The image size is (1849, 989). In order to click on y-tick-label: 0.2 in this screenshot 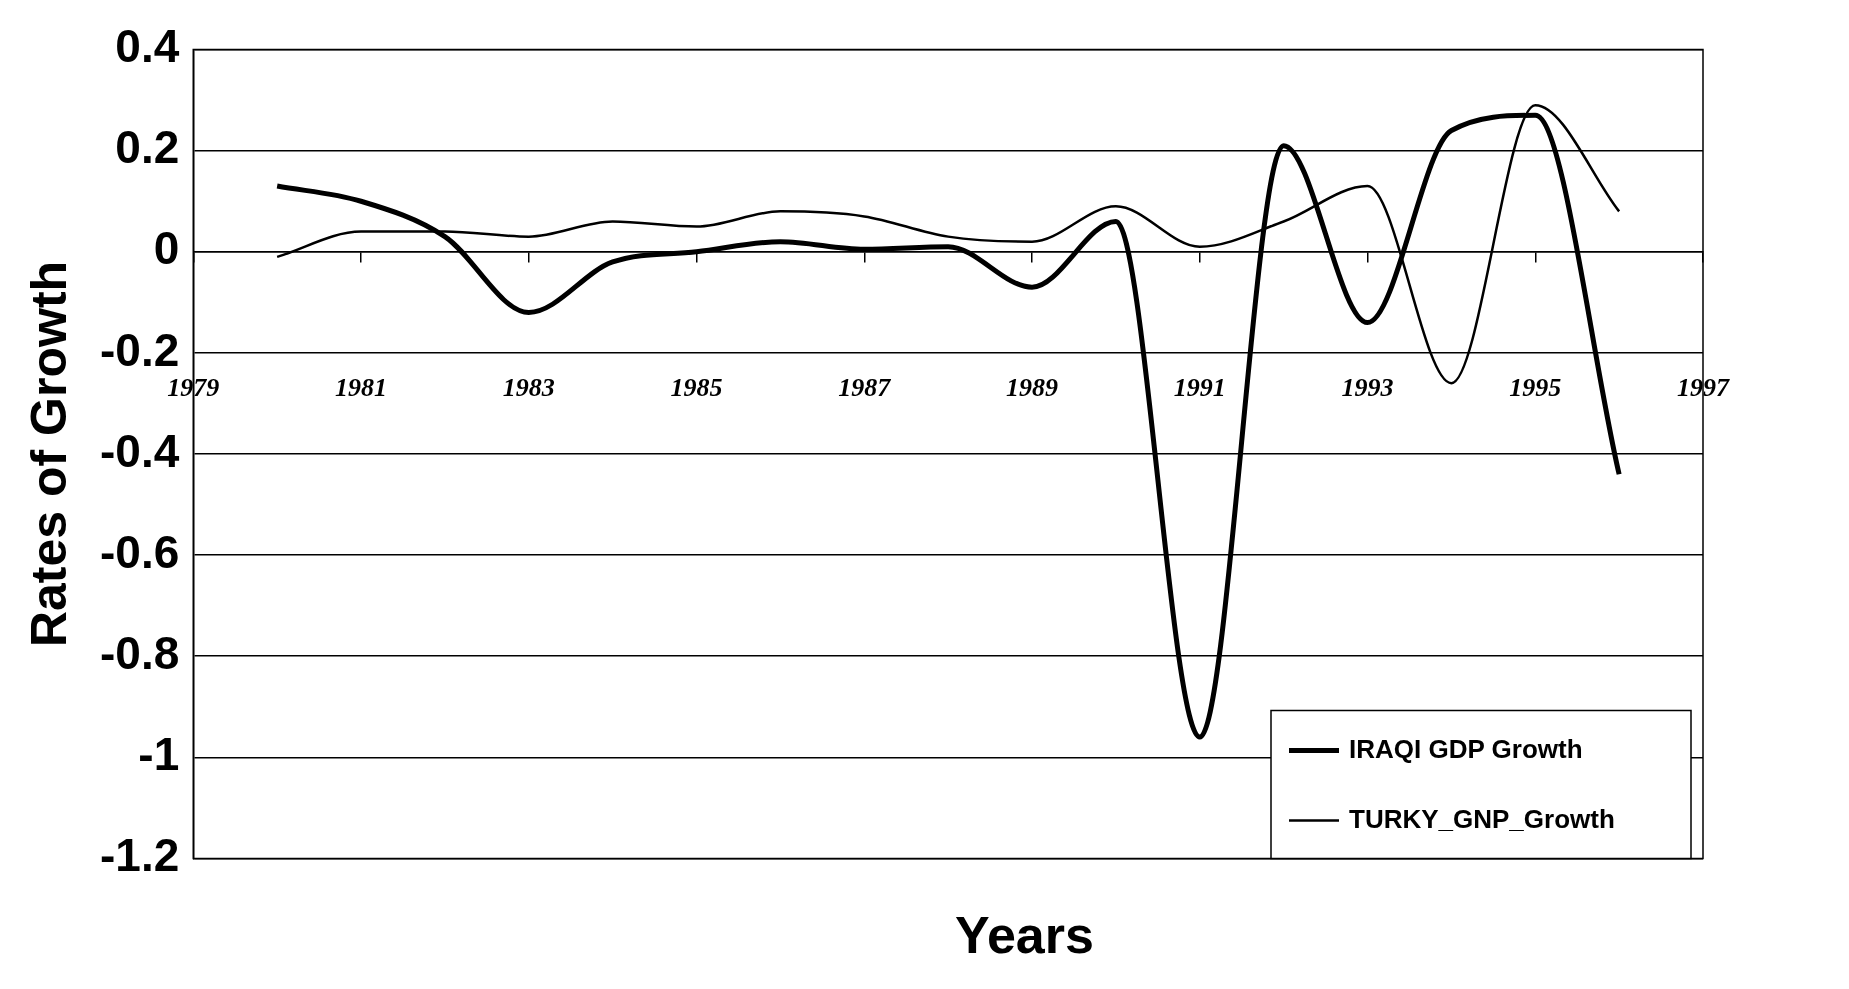, I will do `click(147, 147)`.